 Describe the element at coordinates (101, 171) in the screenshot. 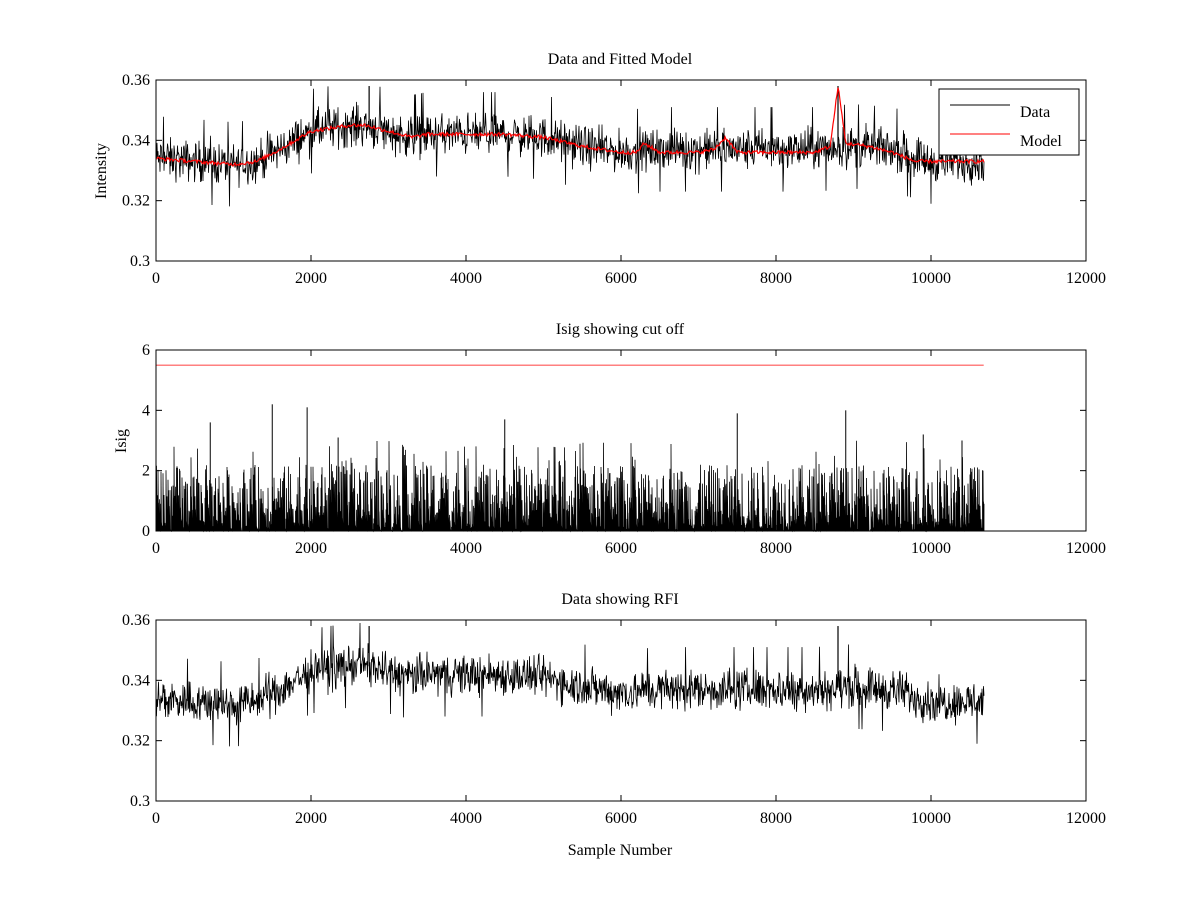

I see `panel-1-ylabel: Intensity` at that location.